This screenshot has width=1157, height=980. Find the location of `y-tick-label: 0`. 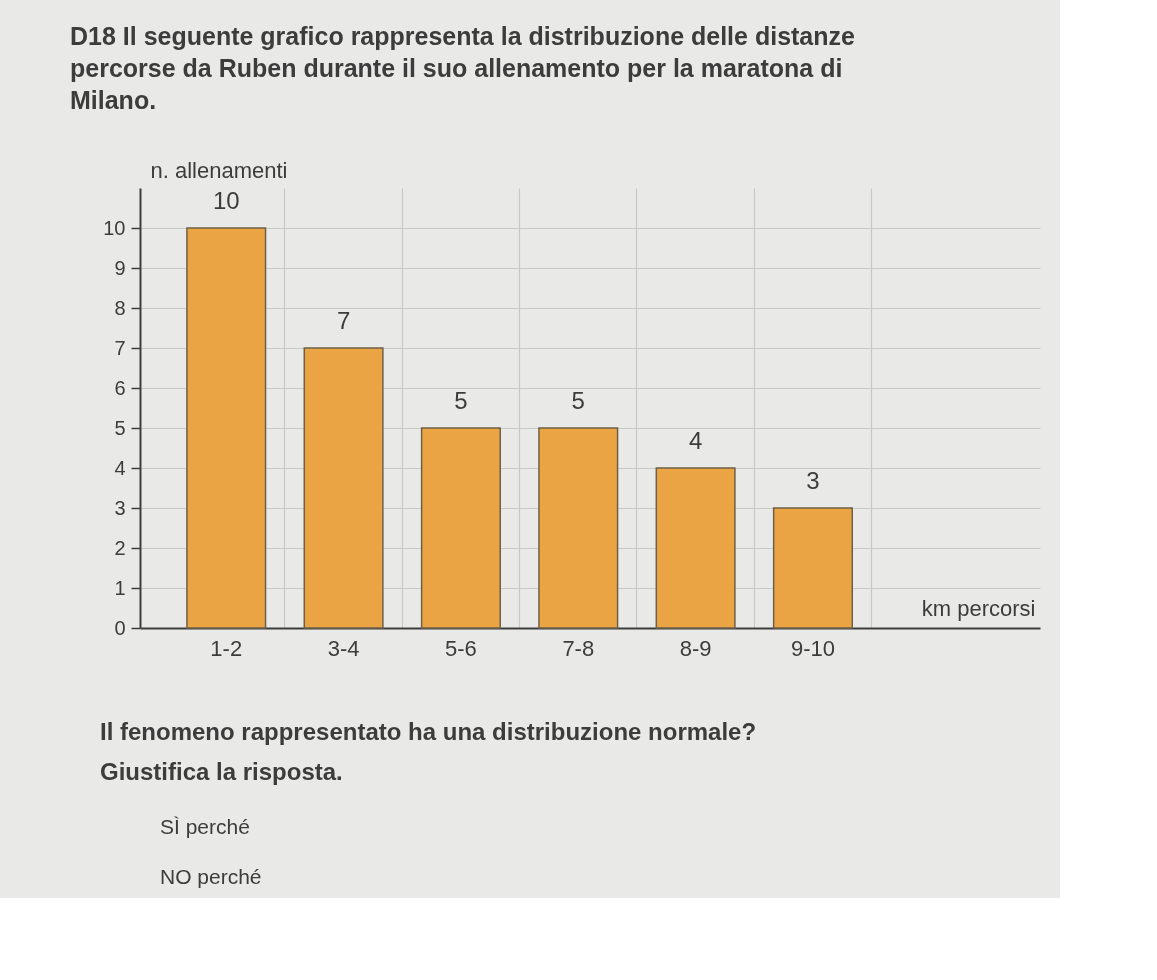

y-tick-label: 0 is located at coordinates (120, 627).